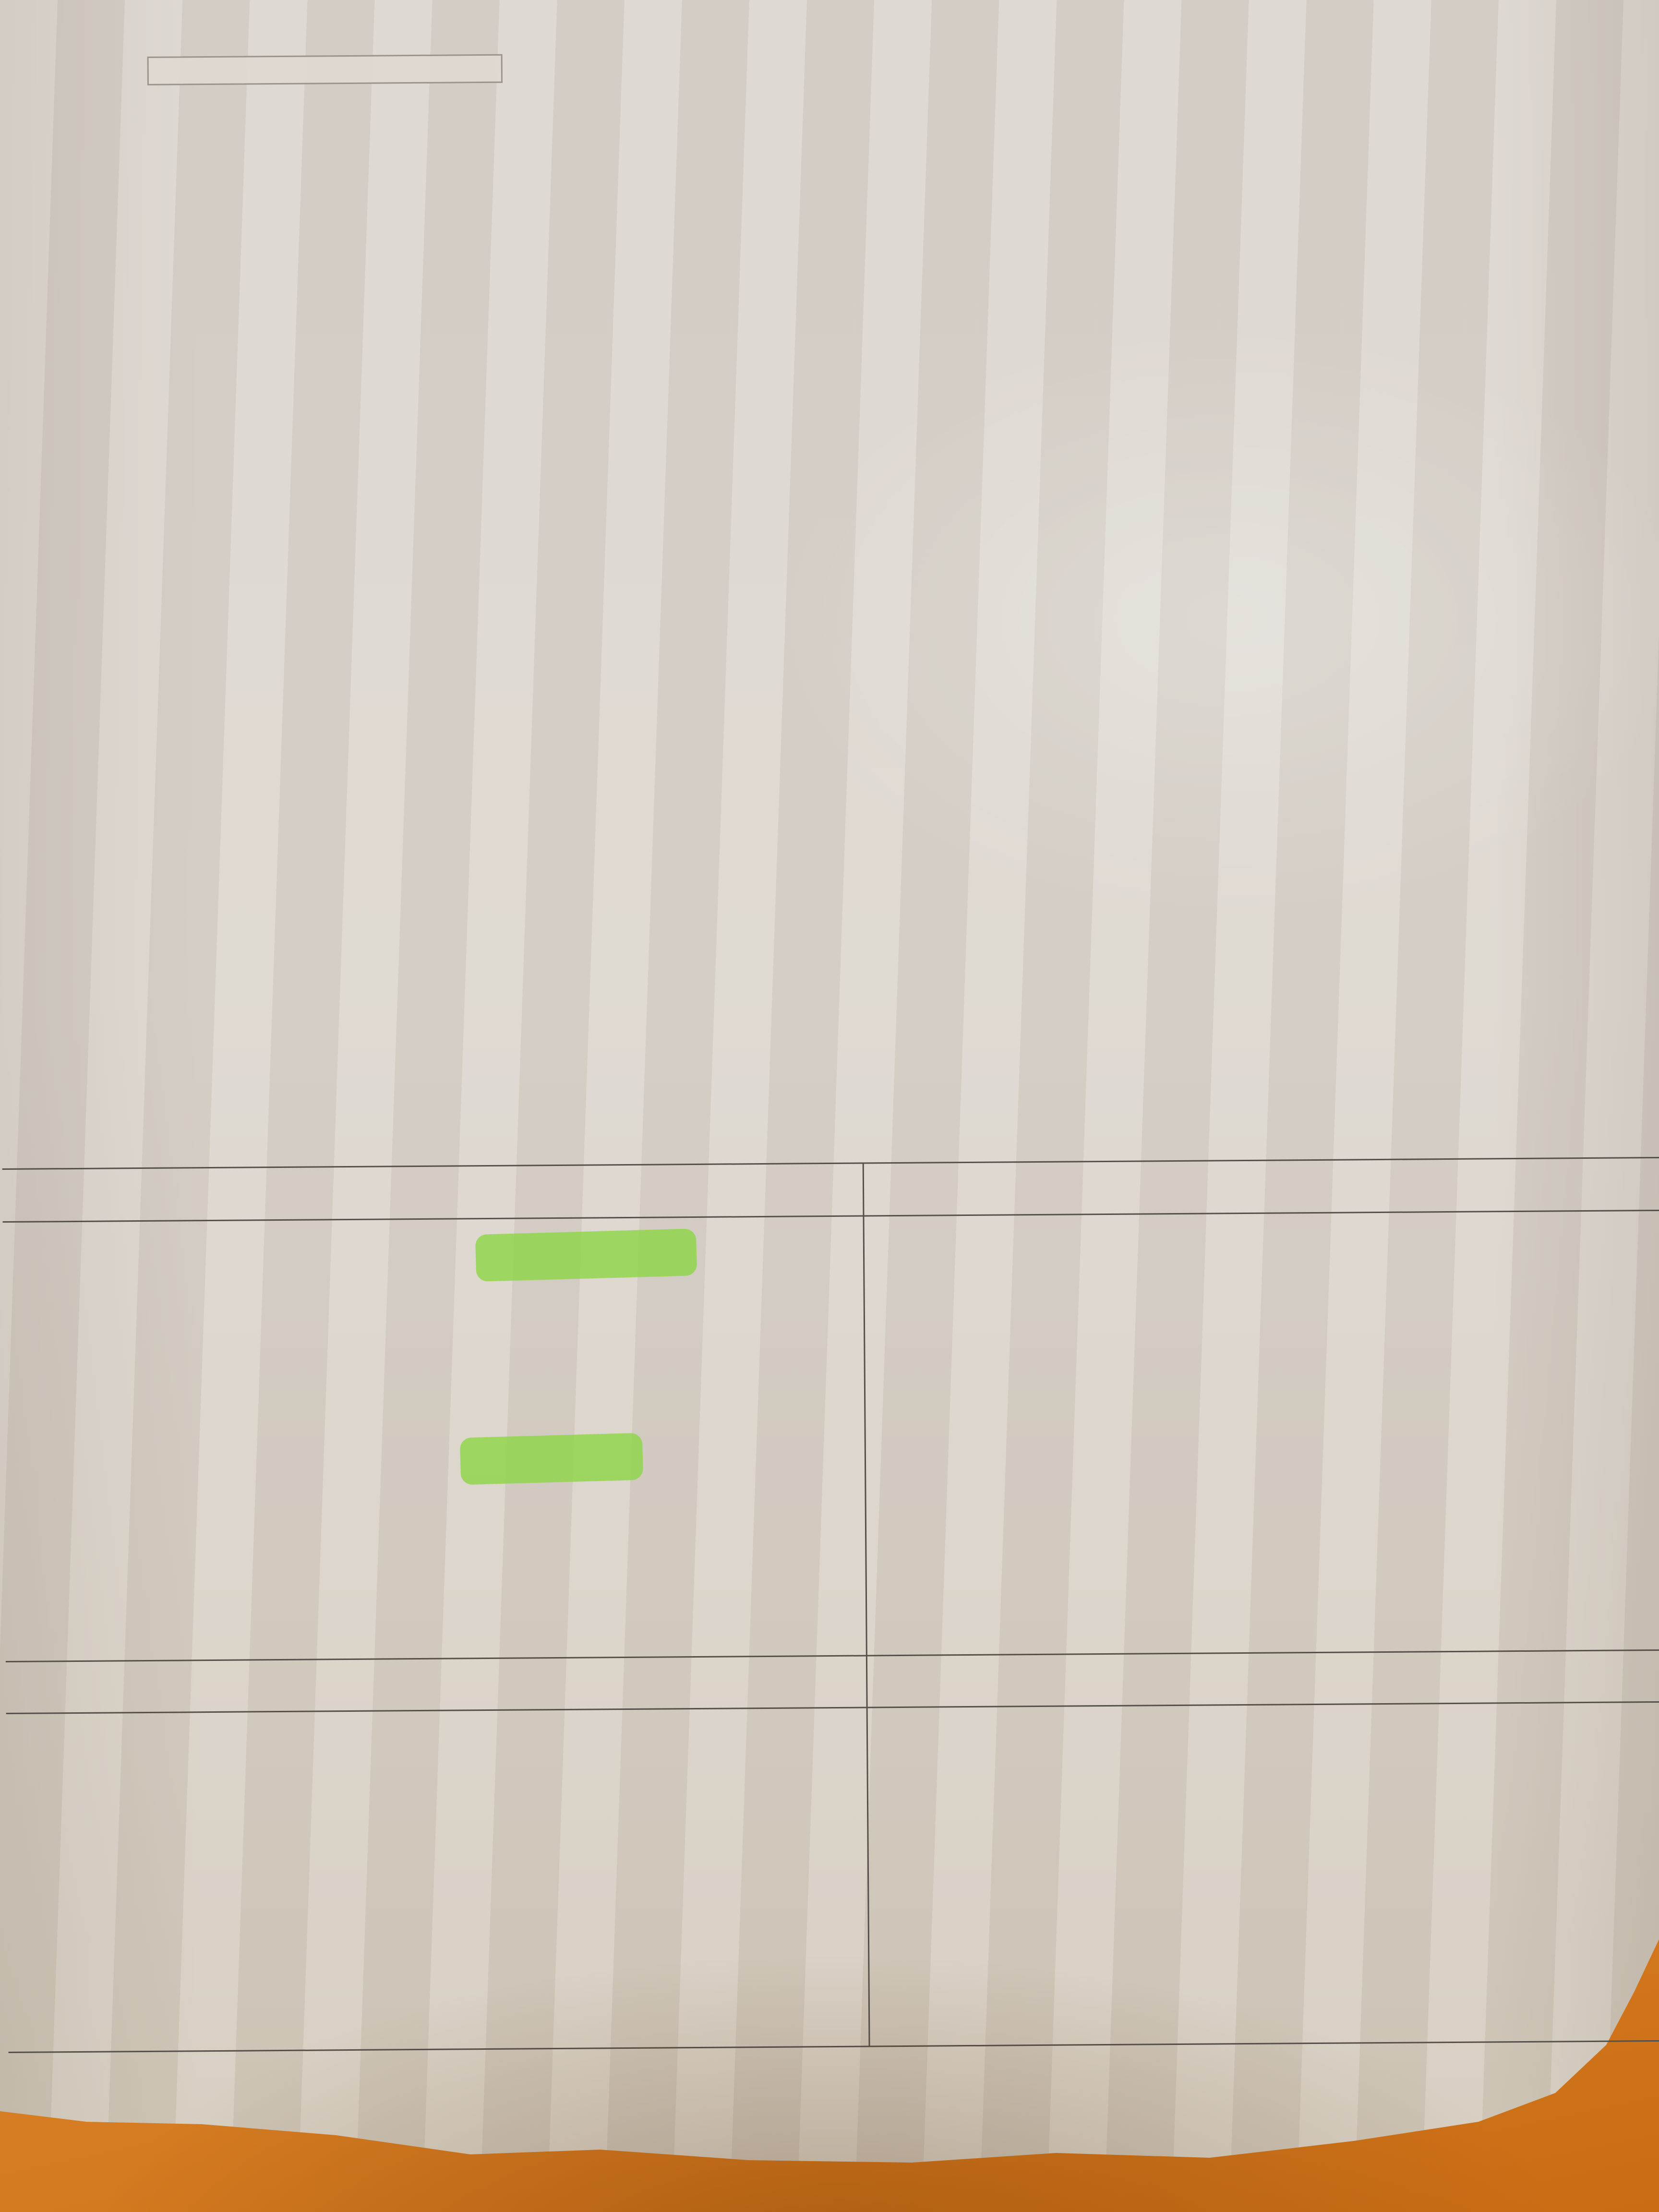 Image resolution: width=1659 pixels, height=2212 pixels. I want to click on external-data-table, so click(1265, 1230).